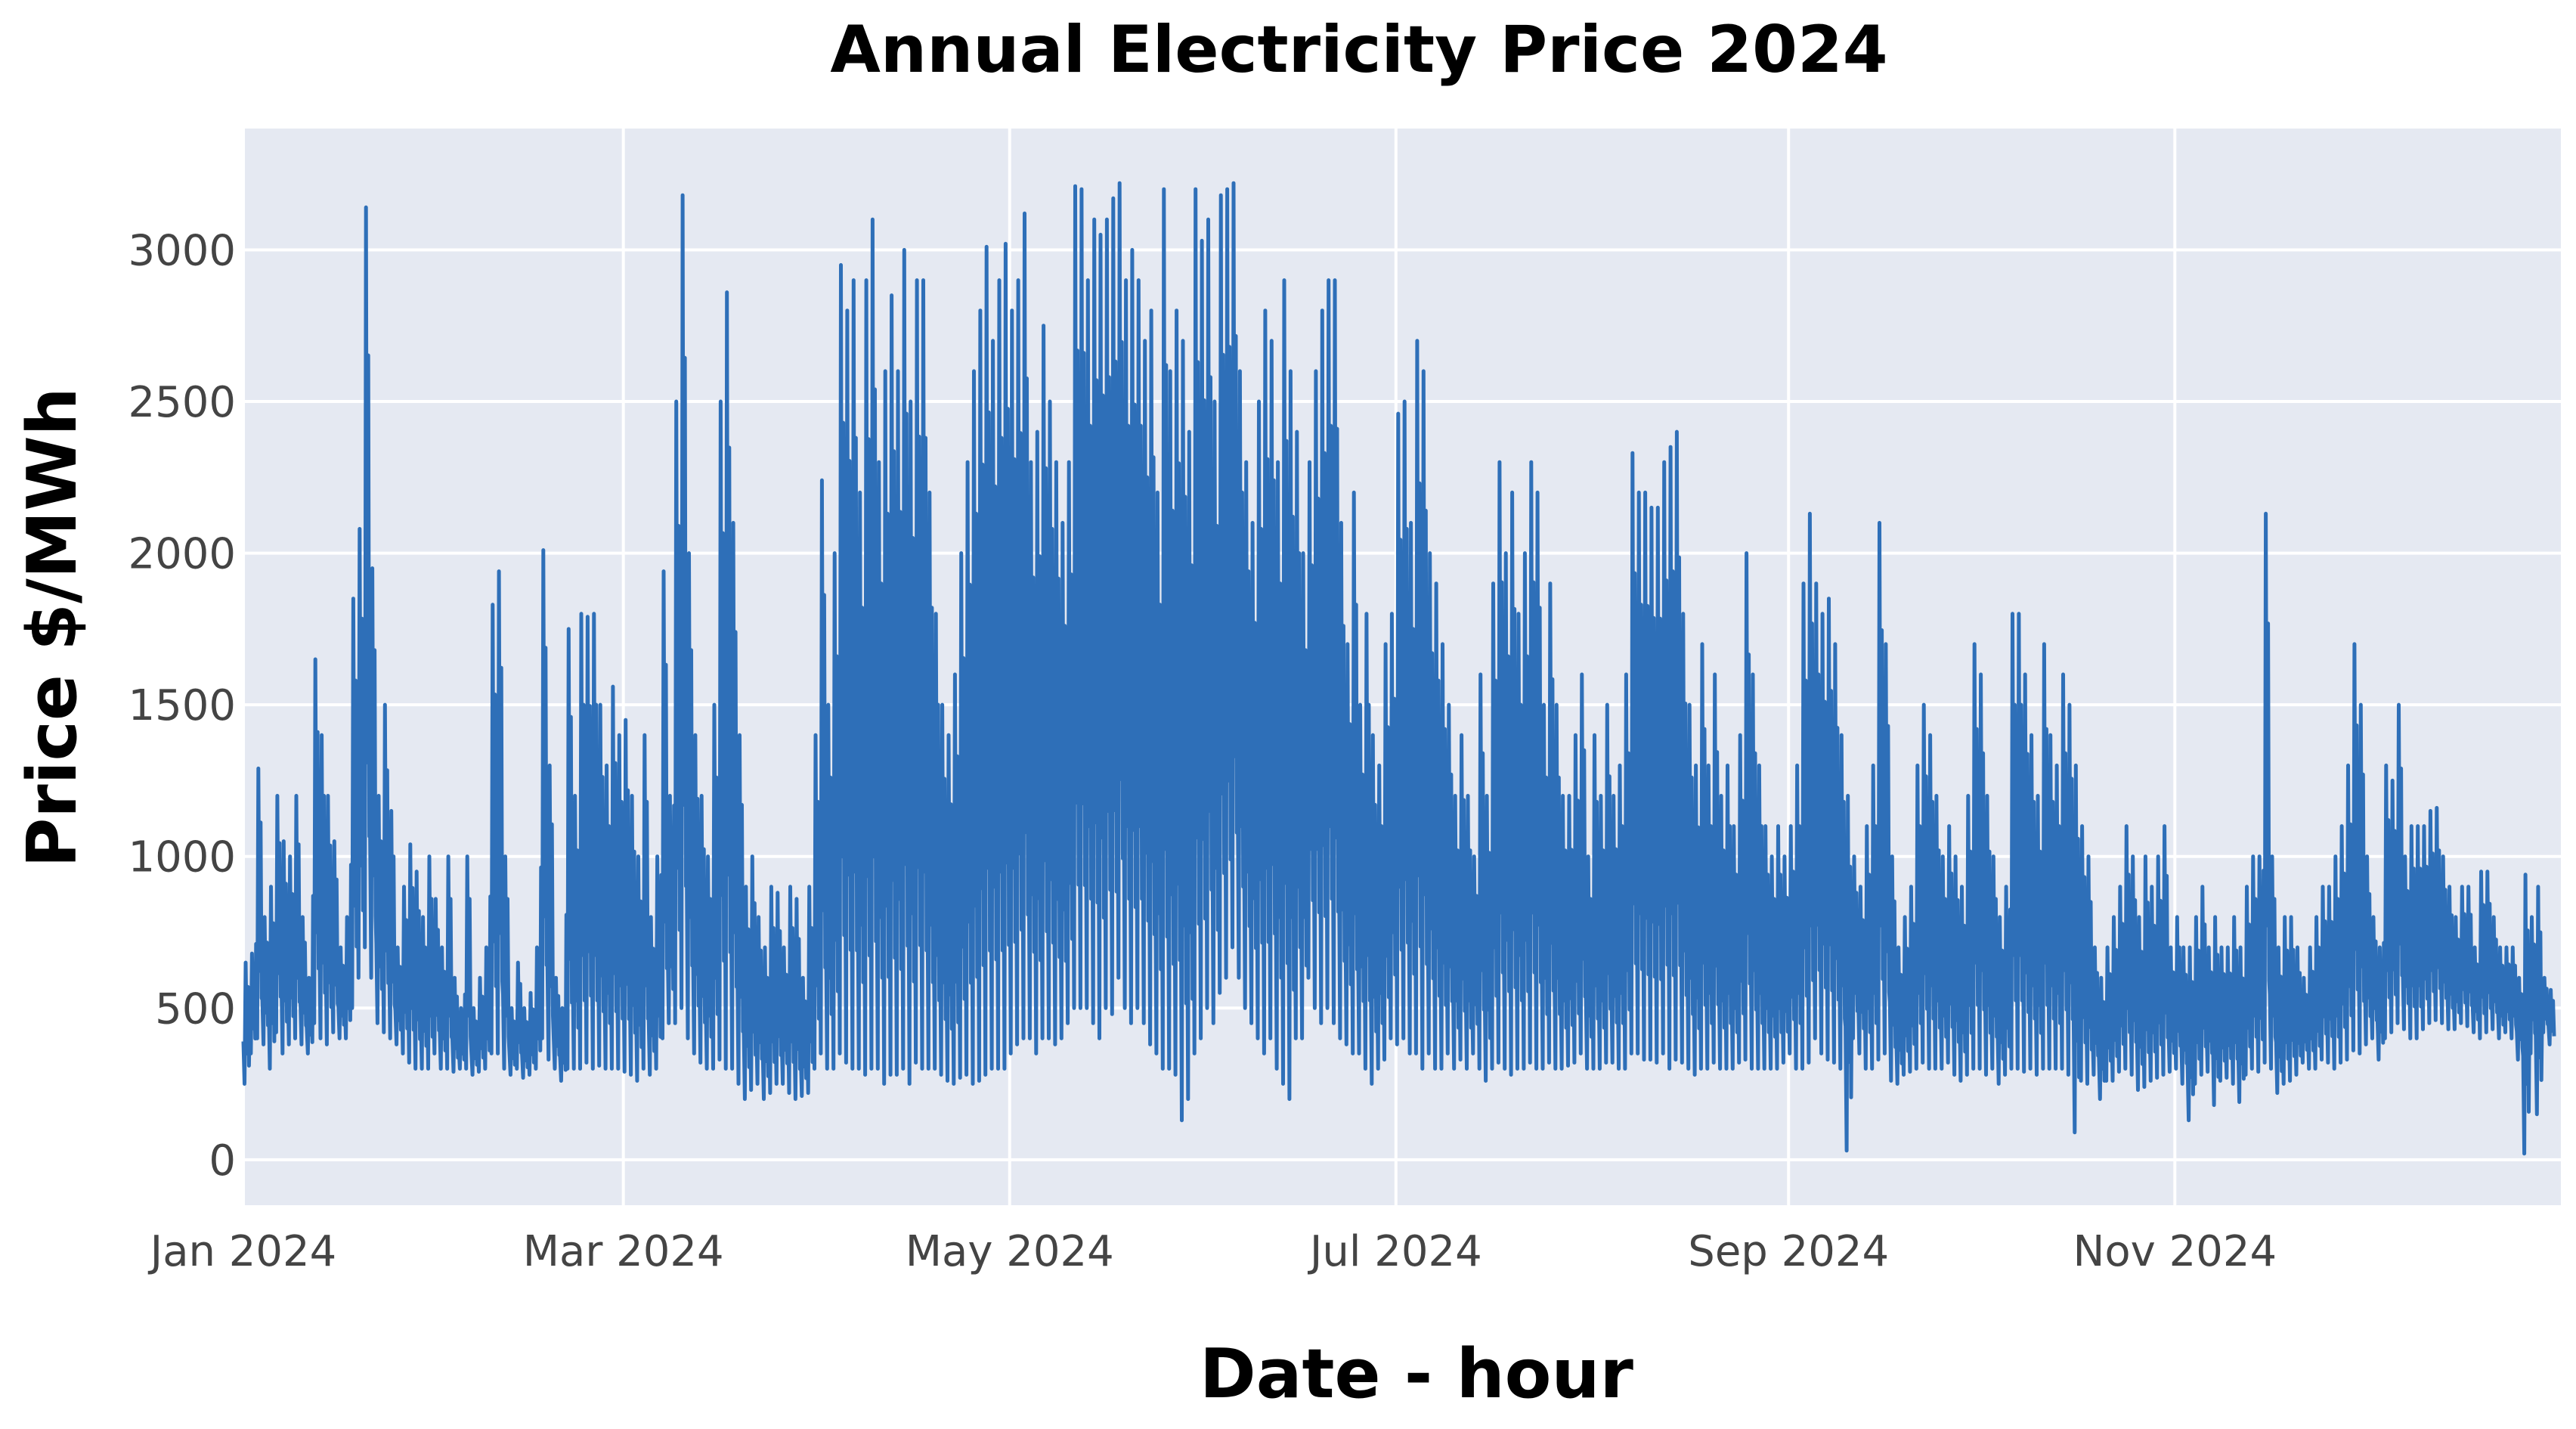 Image resolution: width=2576 pixels, height=1429 pixels. Describe the element at coordinates (182, 858) in the screenshot. I see `y-tick-label: 1000` at that location.